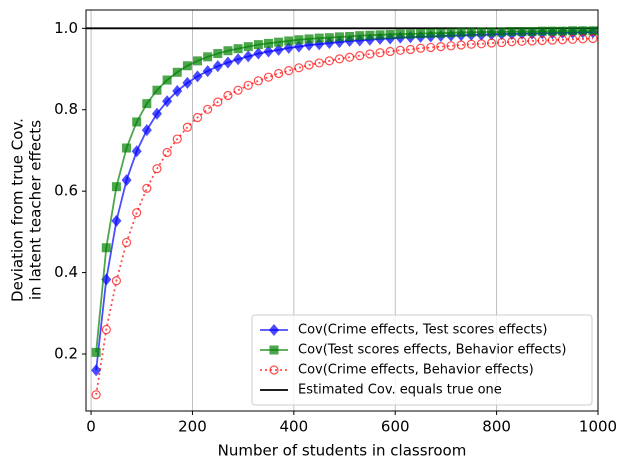  What do you see at coordinates (294, 427) in the screenshot?
I see `x-tick-label: 400` at bounding box center [294, 427].